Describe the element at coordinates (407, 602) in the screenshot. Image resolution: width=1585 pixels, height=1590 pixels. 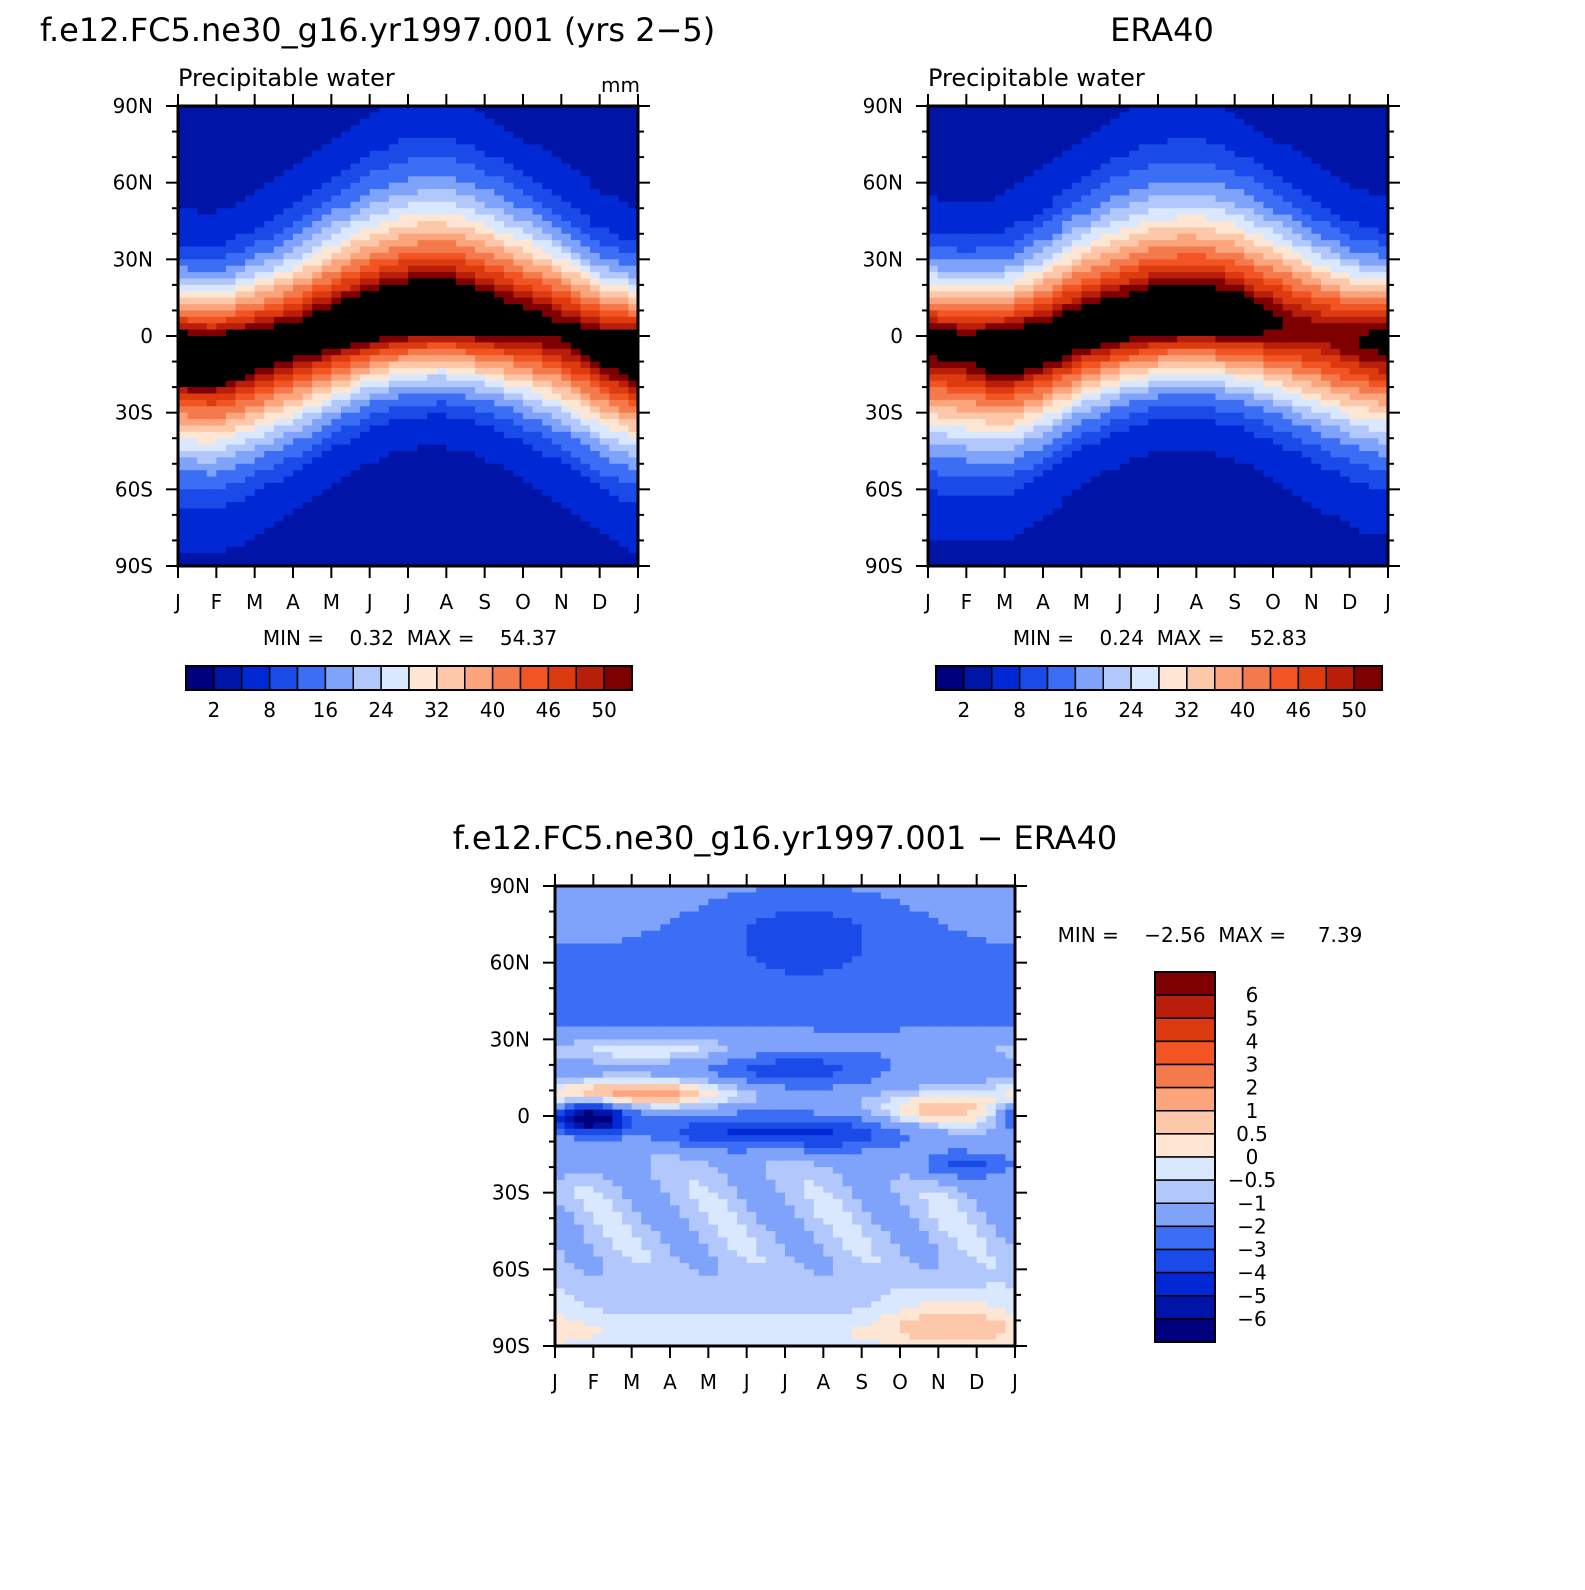
I see `x-tick-label: J` at that location.